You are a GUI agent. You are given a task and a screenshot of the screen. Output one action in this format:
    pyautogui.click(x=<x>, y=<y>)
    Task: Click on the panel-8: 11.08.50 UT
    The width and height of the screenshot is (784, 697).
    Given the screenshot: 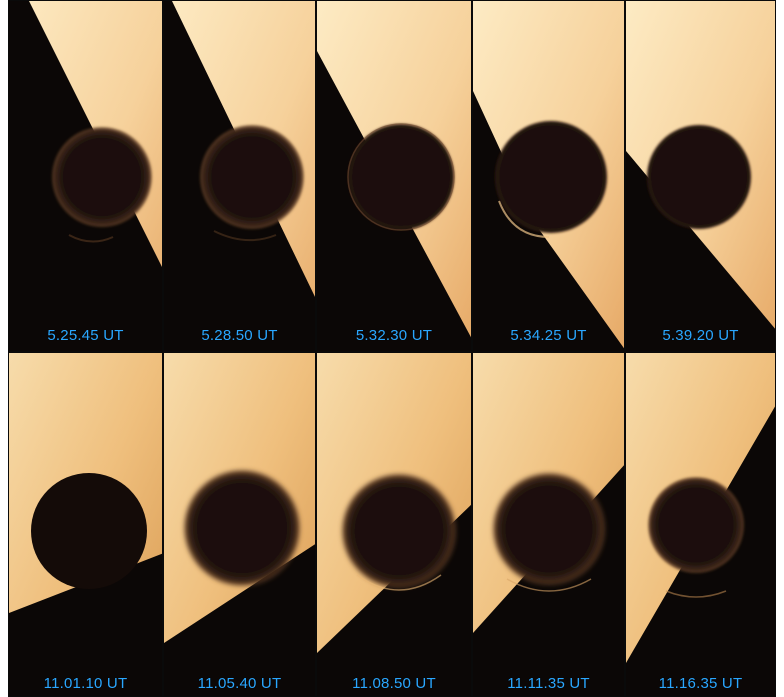 What is the action you would take?
    pyautogui.click(x=394, y=524)
    